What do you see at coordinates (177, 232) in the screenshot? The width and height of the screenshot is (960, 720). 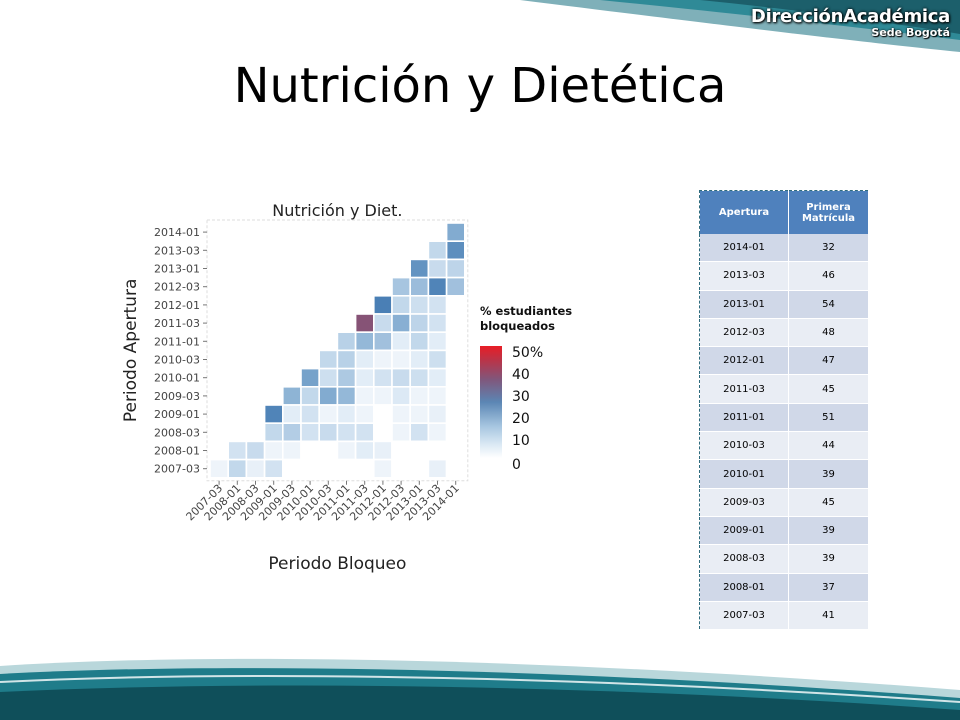 I see `y-tick-label: 2014-01` at bounding box center [177, 232].